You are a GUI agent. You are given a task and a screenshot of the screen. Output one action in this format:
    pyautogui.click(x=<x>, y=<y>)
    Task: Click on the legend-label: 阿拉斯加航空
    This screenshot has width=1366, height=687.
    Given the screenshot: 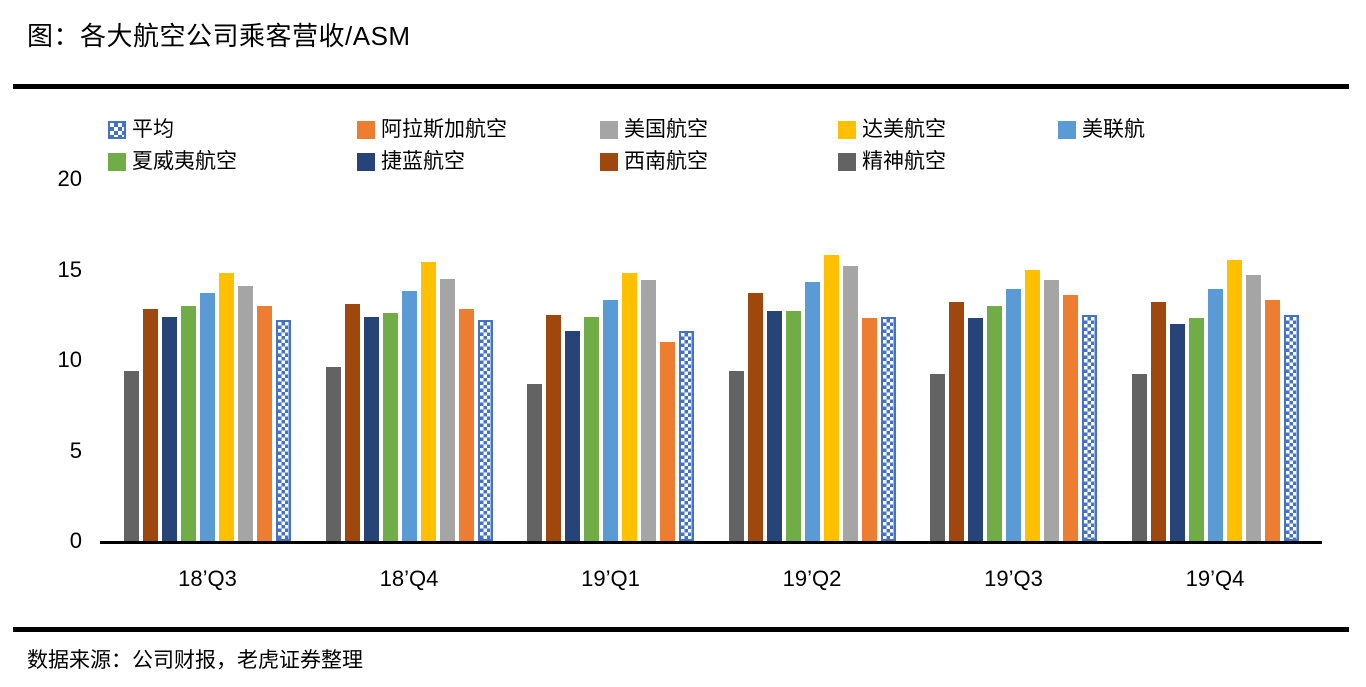 What is the action you would take?
    pyautogui.click(x=444, y=129)
    